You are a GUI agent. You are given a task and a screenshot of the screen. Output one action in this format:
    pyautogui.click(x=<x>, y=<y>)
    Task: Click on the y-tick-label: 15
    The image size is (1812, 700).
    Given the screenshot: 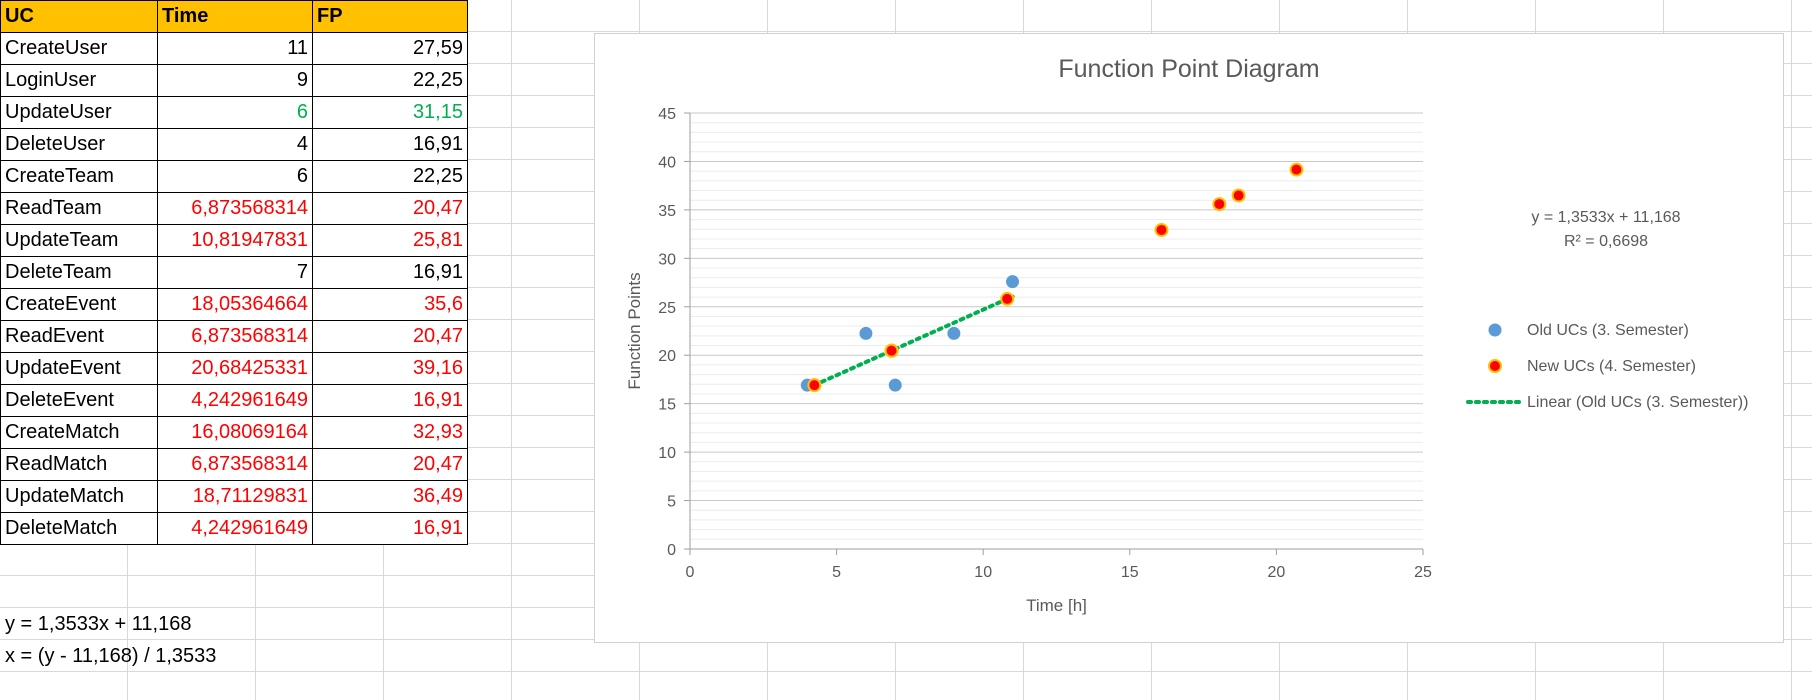 What is the action you would take?
    pyautogui.click(x=667, y=405)
    